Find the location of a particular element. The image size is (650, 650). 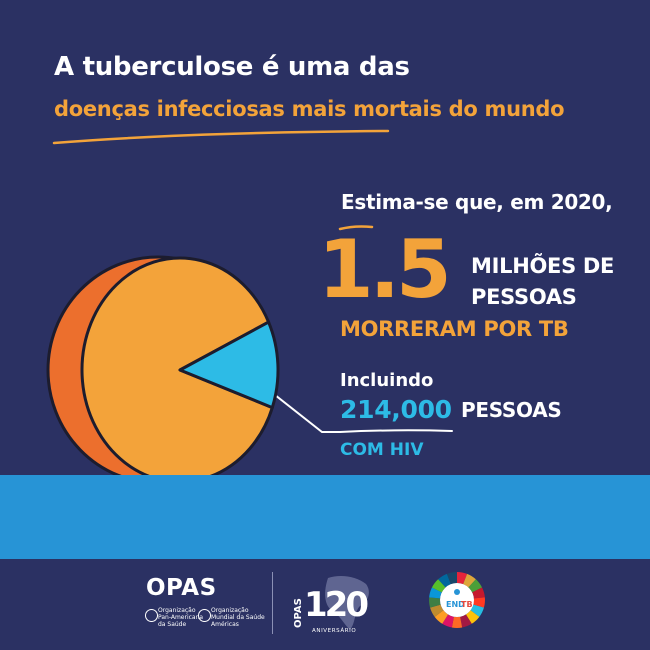

headline-line-1: A tuberculose é uma das is located at coordinates (232, 67).